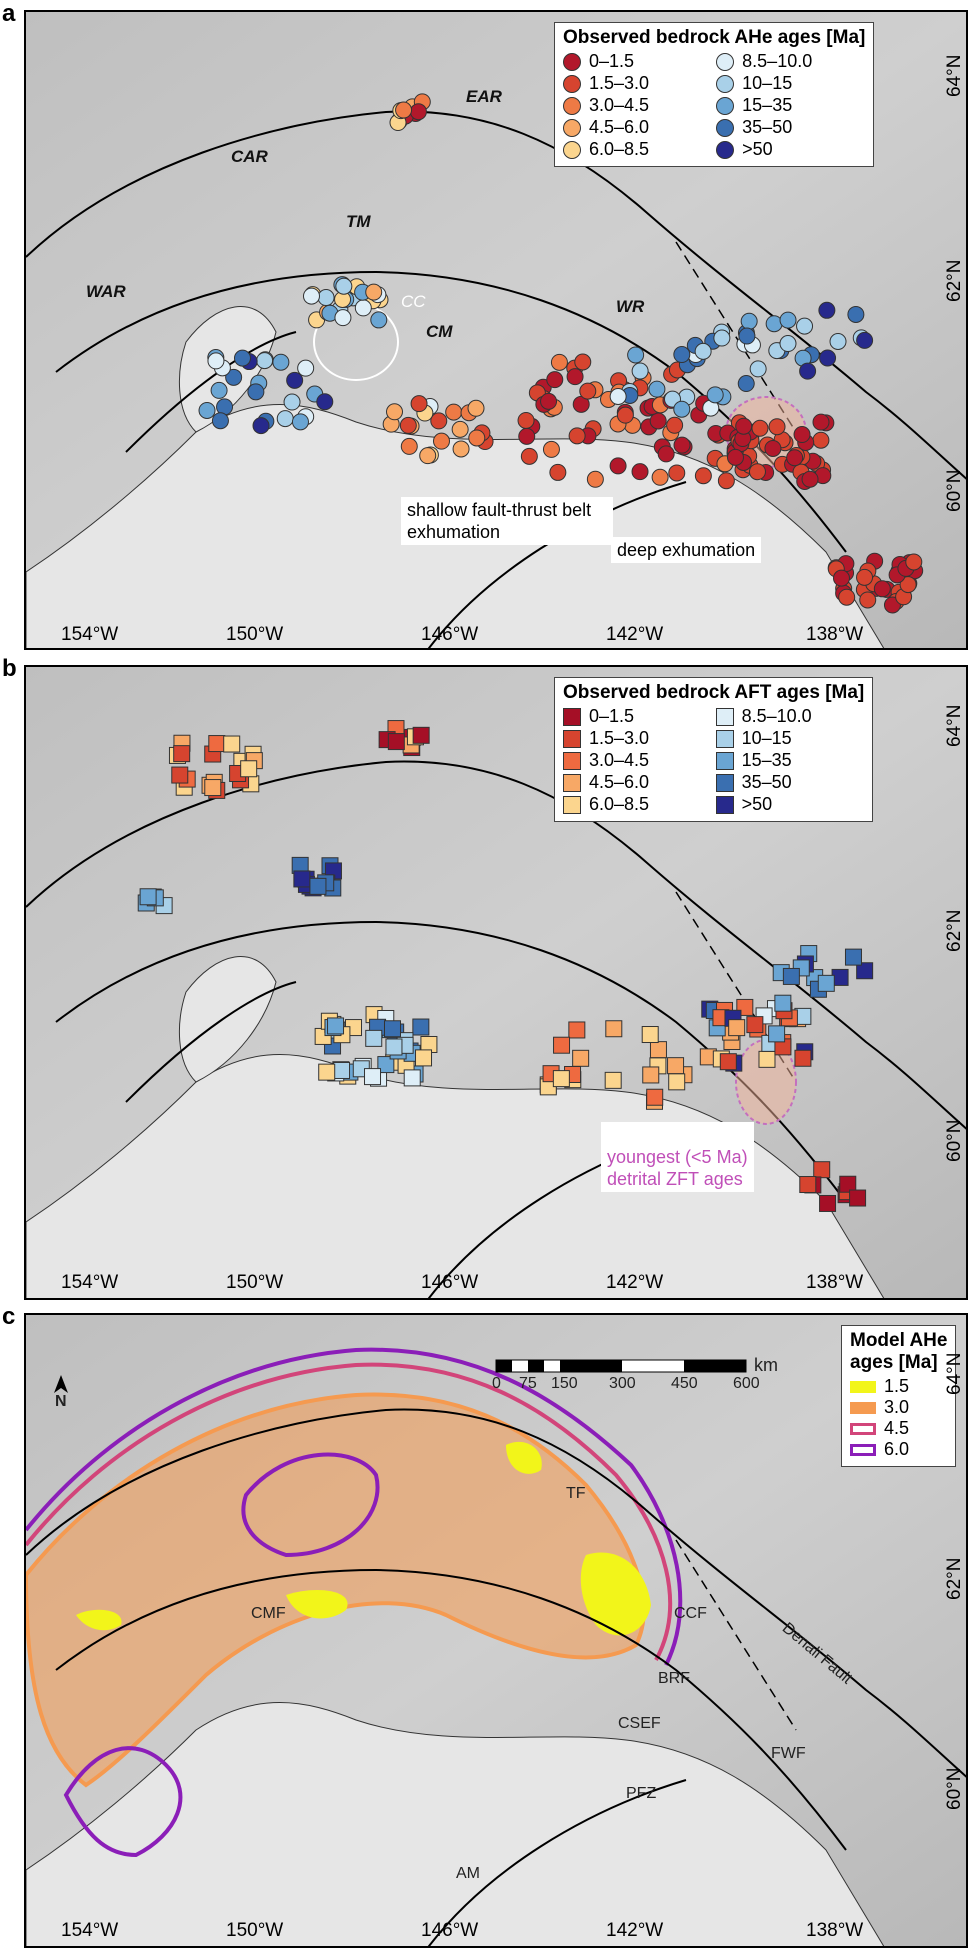 This screenshot has height=1953, width=969. Describe the element at coordinates (898, 1386) in the screenshot. I see `legend-item: 1.5` at that location.